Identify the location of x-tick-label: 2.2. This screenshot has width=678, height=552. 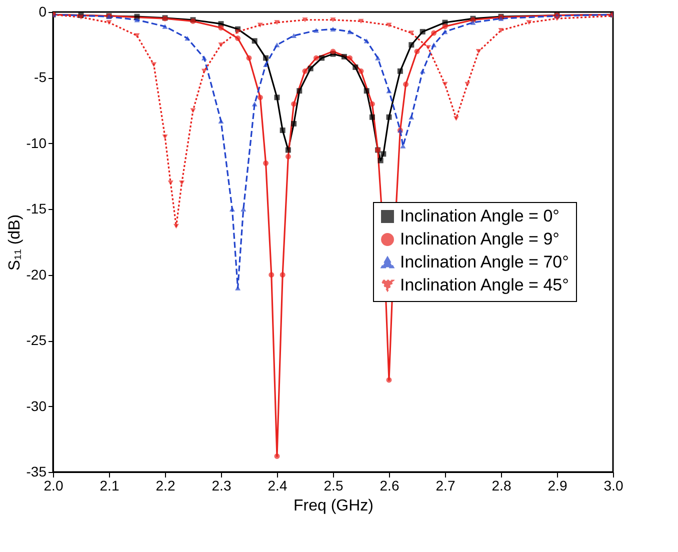
(166, 486).